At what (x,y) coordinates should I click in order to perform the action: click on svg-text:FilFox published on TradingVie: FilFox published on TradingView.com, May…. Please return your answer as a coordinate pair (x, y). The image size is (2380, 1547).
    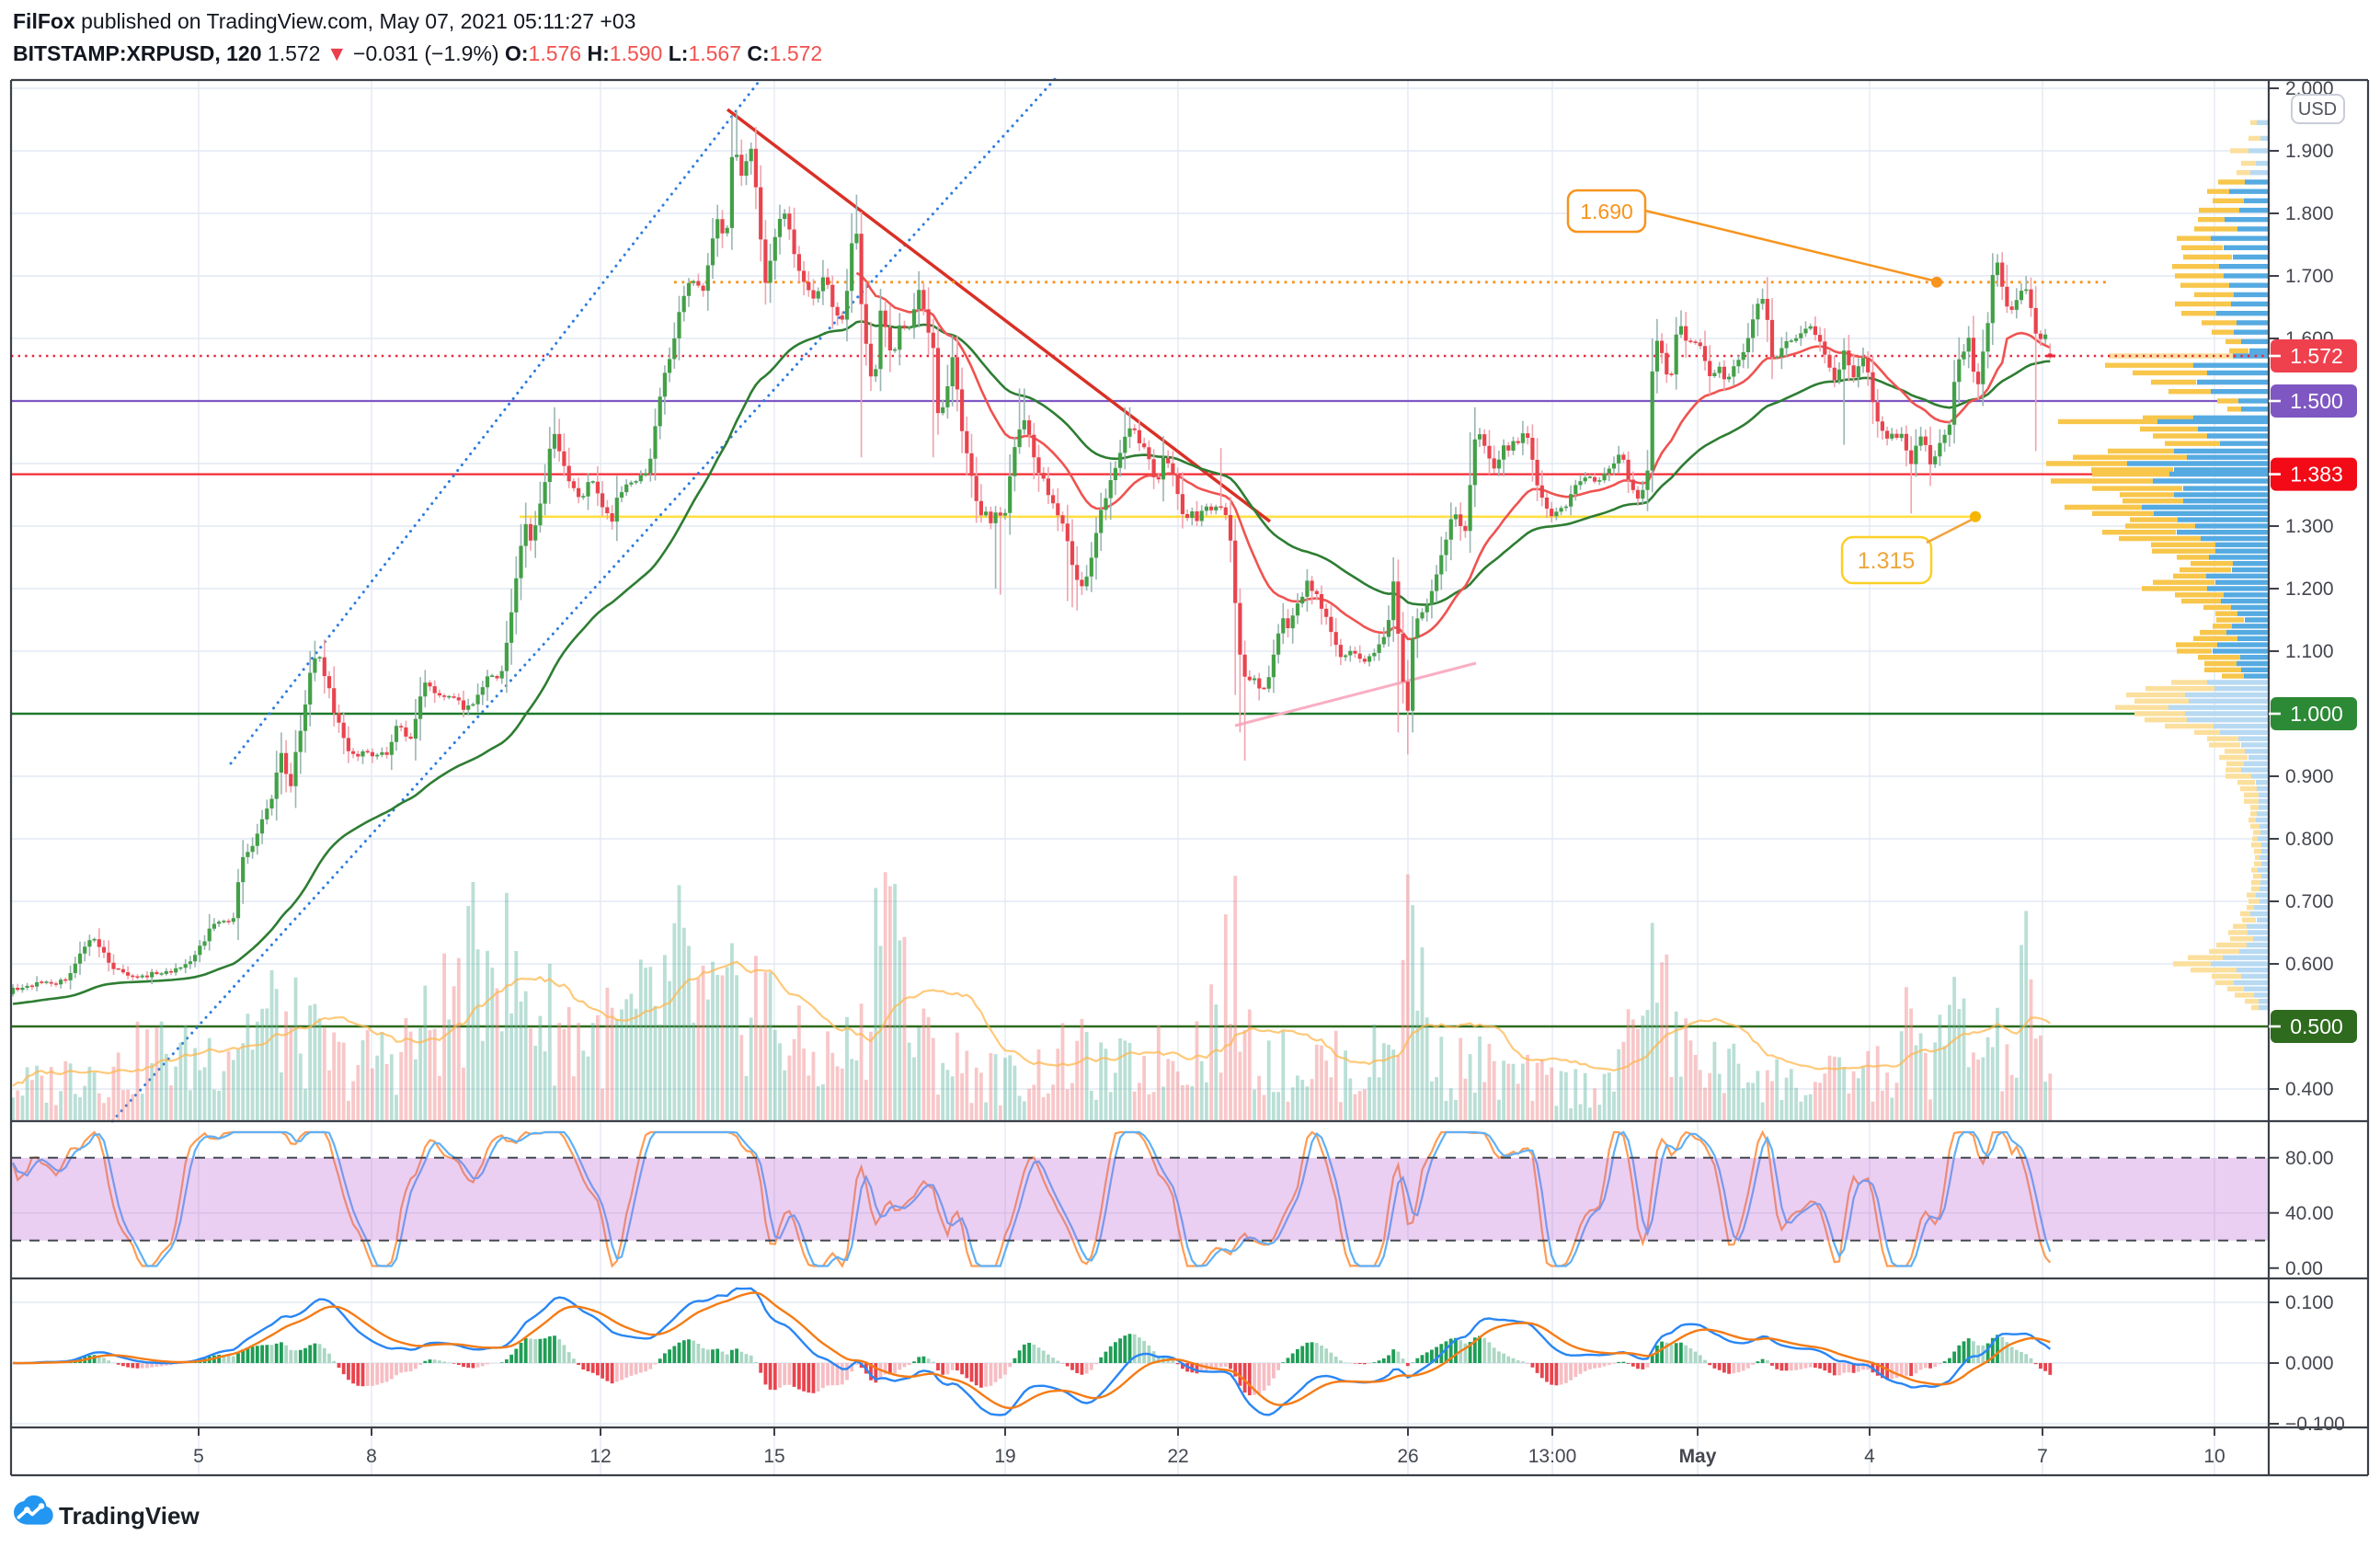
    Looking at the image, I should click on (324, 21).